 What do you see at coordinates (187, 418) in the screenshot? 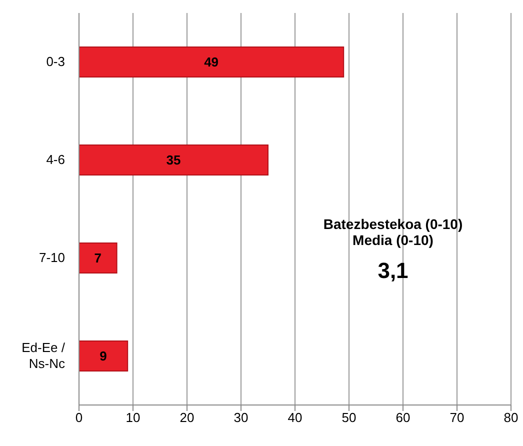
I see `x-tick-label: 20` at bounding box center [187, 418].